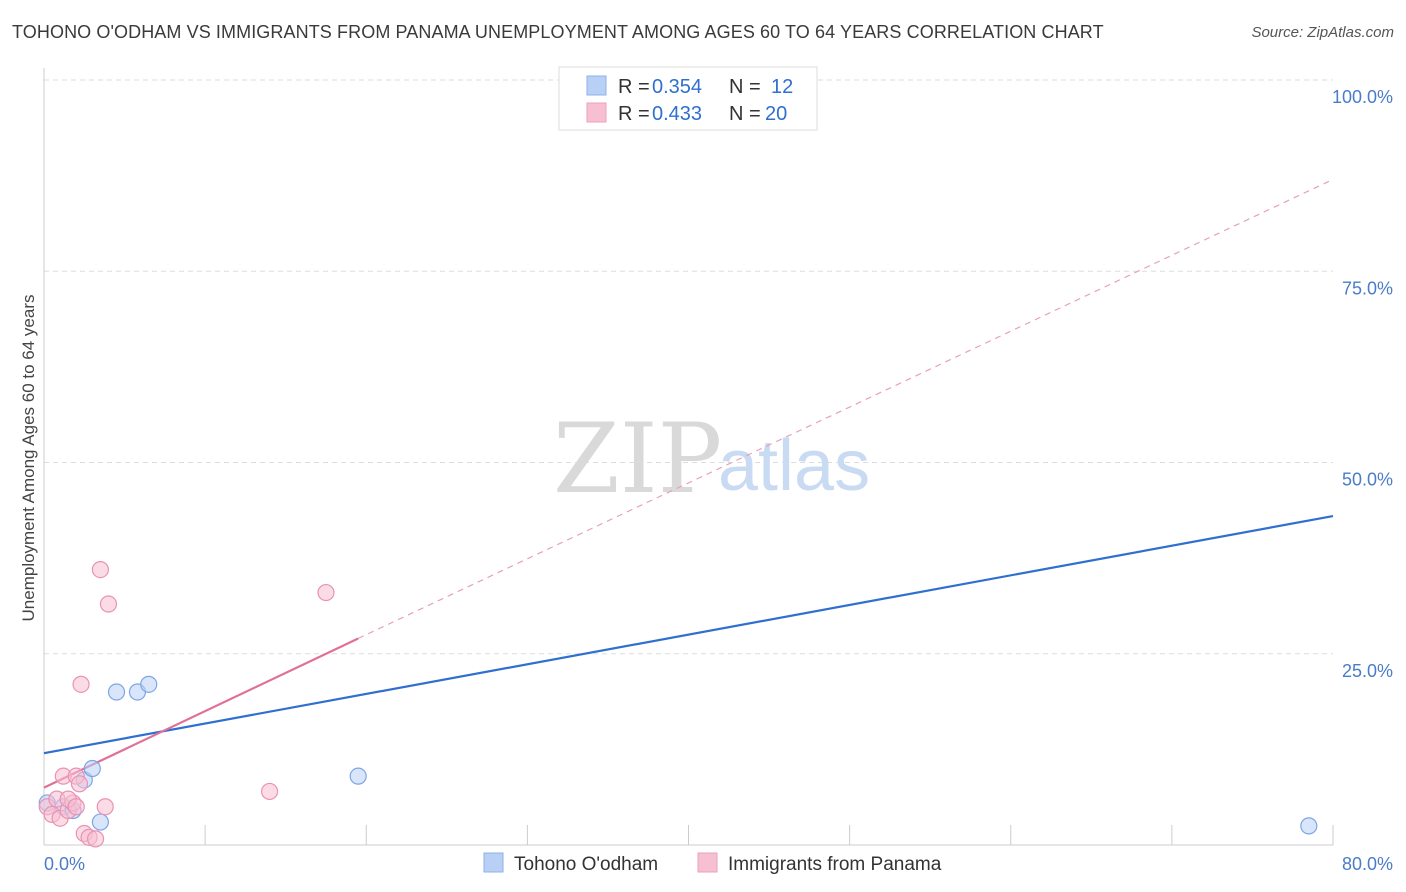  Describe the element at coordinates (634, 87) in the screenshot. I see `legend-blue-r-label: R =` at that location.